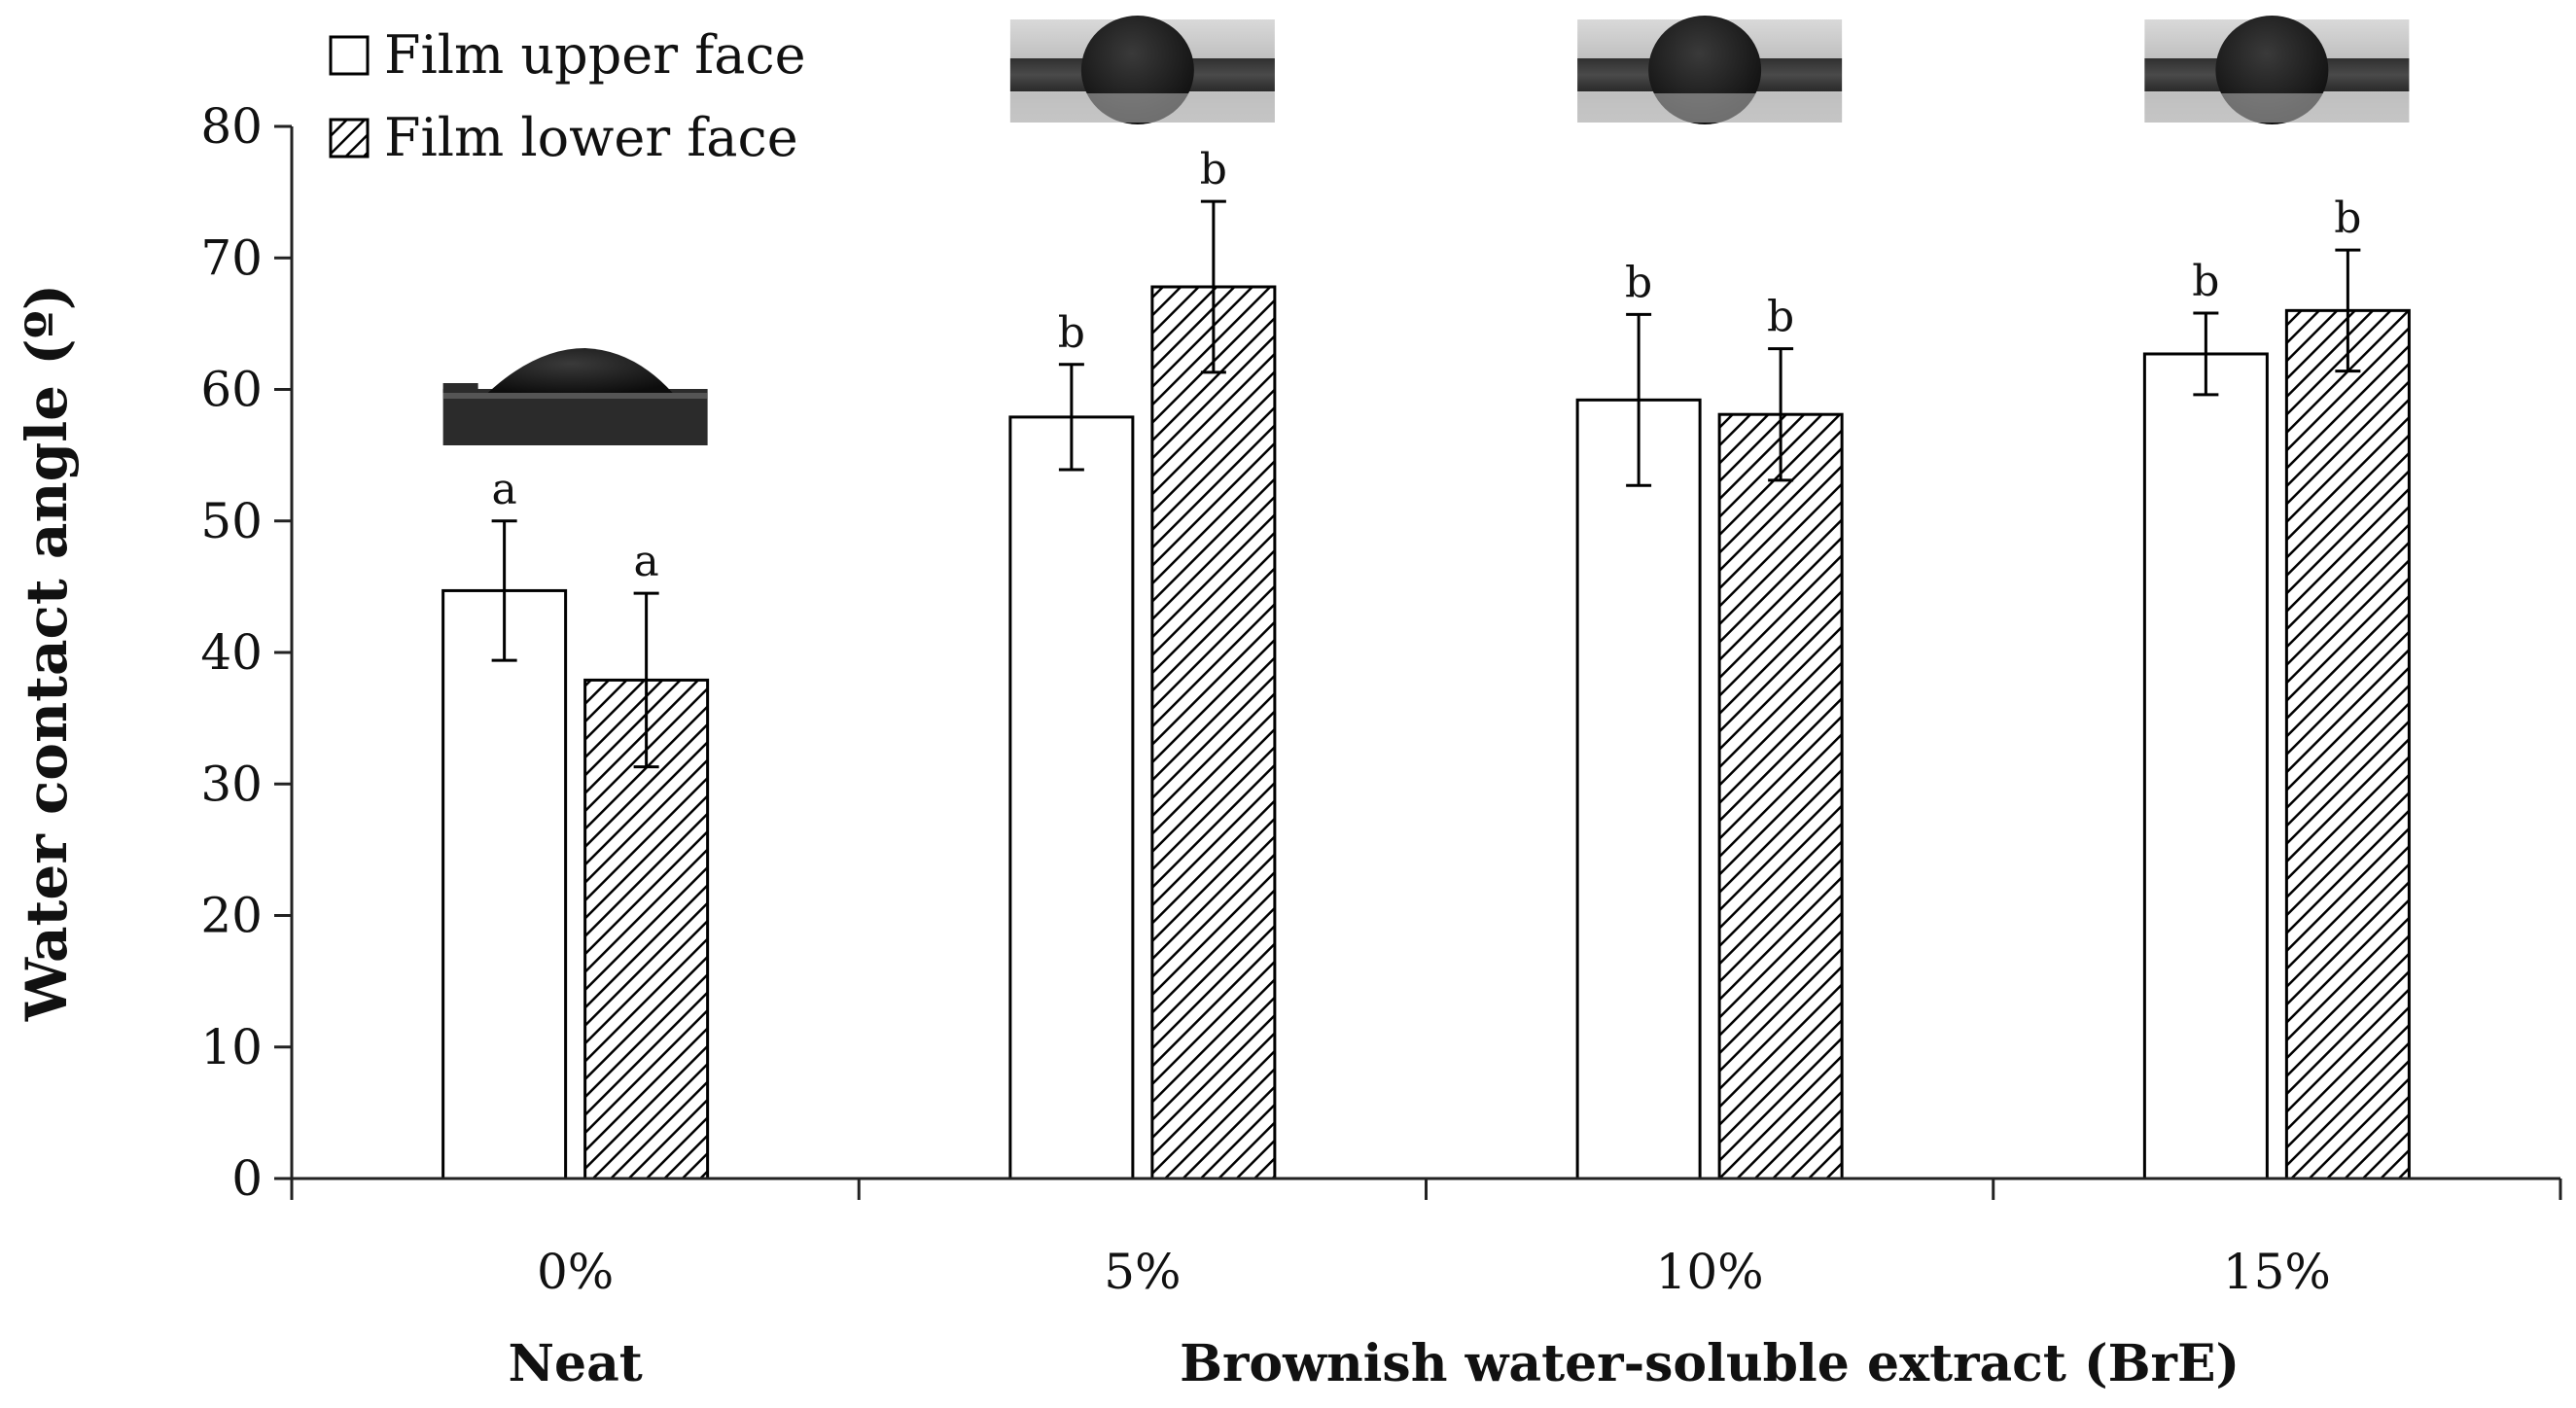 Image resolution: width=2576 pixels, height=1408 pixels. Describe the element at coordinates (232, 390) in the screenshot. I see `y-tick-label: 60` at that location.